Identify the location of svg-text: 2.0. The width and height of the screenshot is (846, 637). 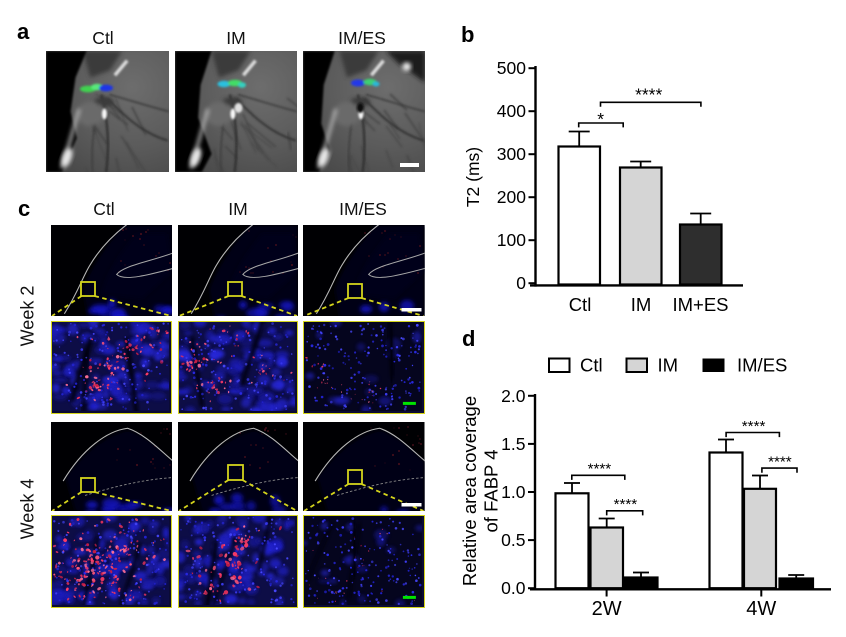
(513, 396).